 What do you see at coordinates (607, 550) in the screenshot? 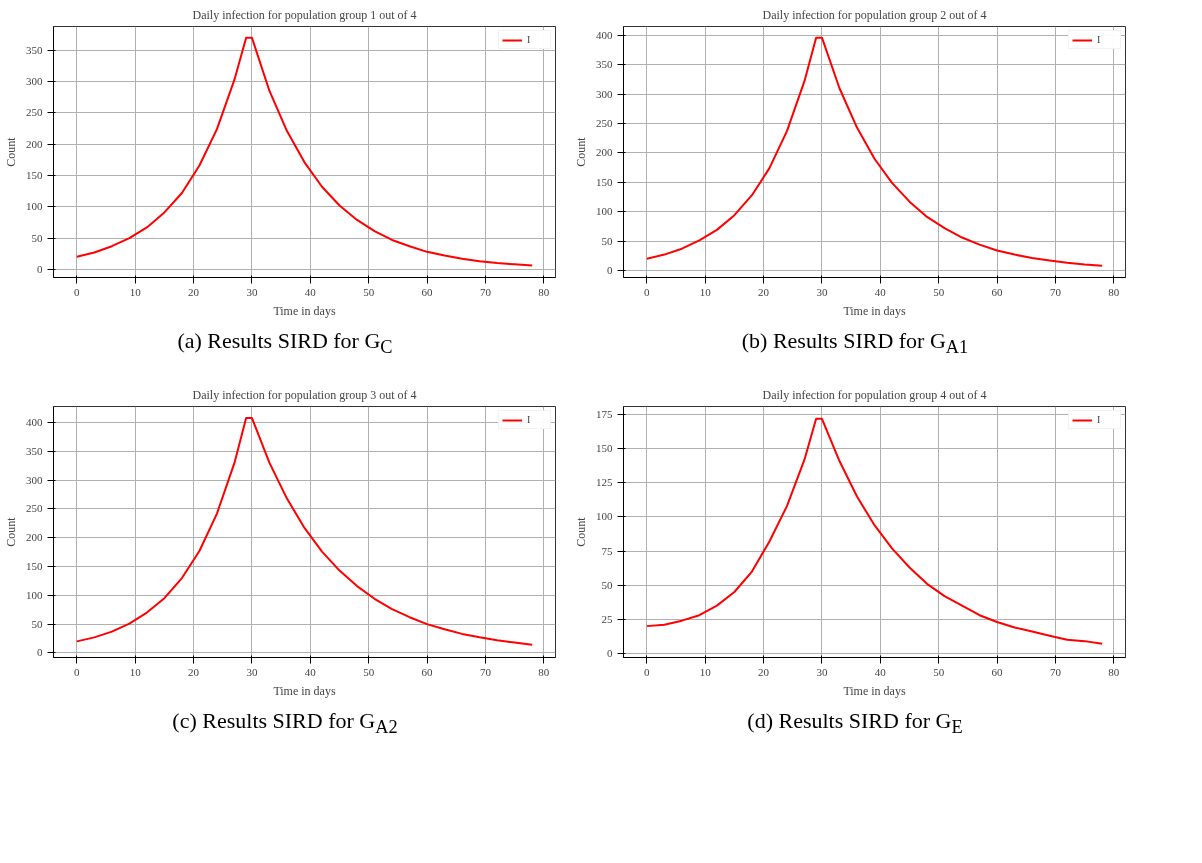
I see `y-tick-label: 75` at bounding box center [607, 550].